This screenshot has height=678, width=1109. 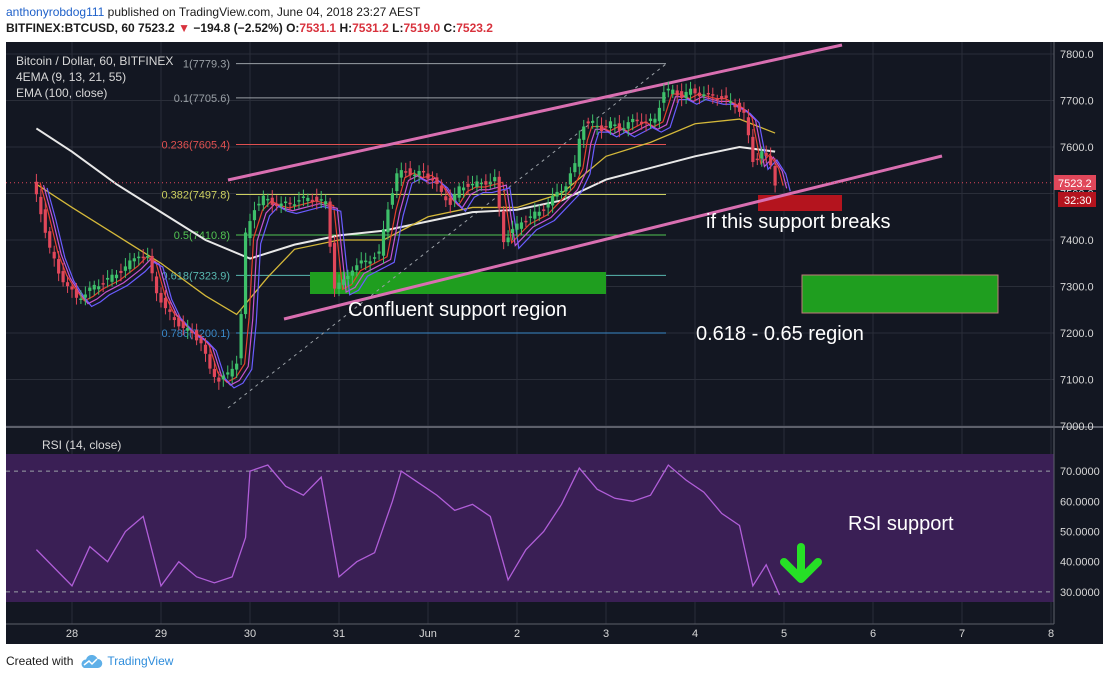 I want to click on fib-label: 0.618(7323.9), so click(x=196, y=276).